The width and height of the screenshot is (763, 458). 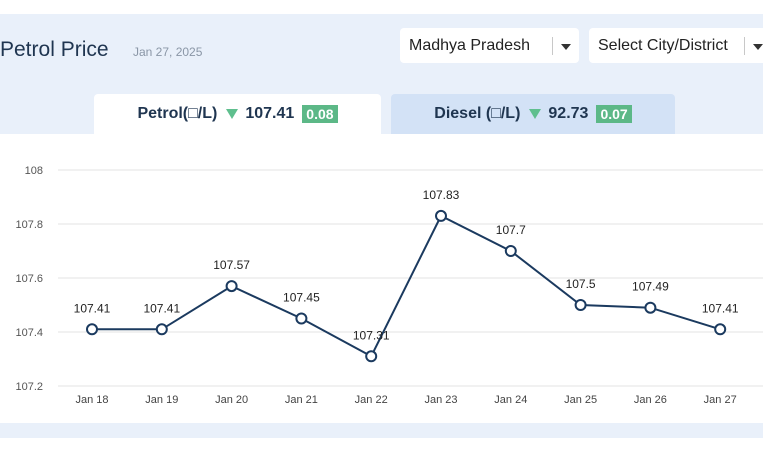 What do you see at coordinates (54, 49) in the screenshot?
I see `page-title: Petrol Price` at bounding box center [54, 49].